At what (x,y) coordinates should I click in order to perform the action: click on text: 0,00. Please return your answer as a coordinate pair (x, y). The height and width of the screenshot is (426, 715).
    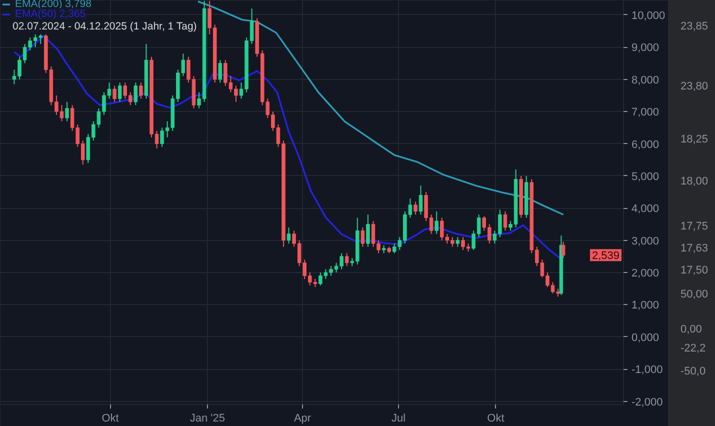
    Looking at the image, I should click on (691, 330).